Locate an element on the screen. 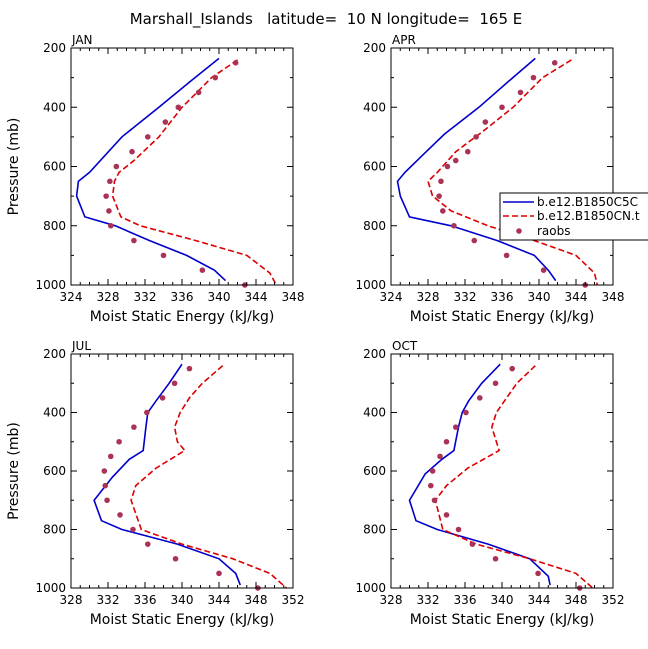  y-tick-label: 400 is located at coordinates (54, 413).